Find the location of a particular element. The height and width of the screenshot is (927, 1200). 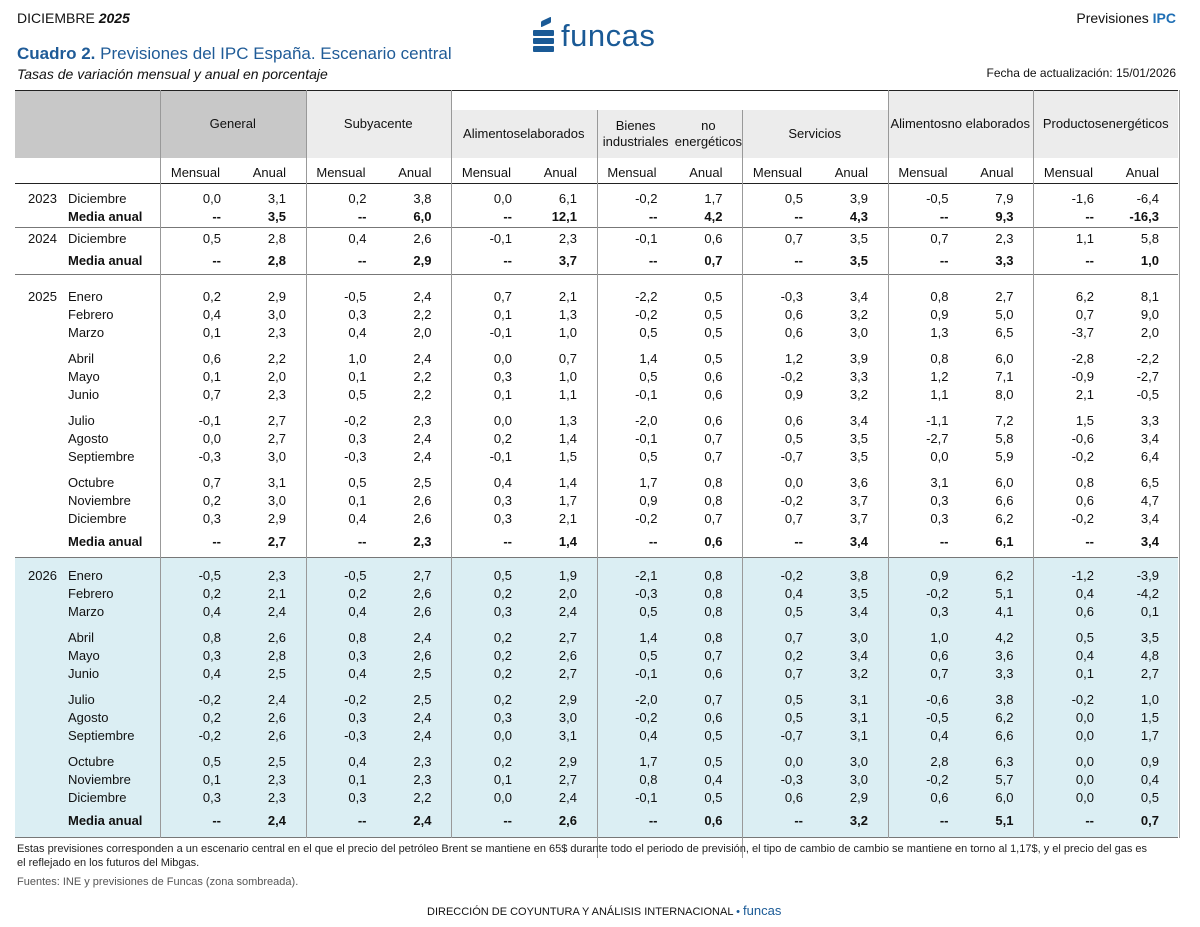

cell-anual: 1,9 is located at coordinates (567, 575).